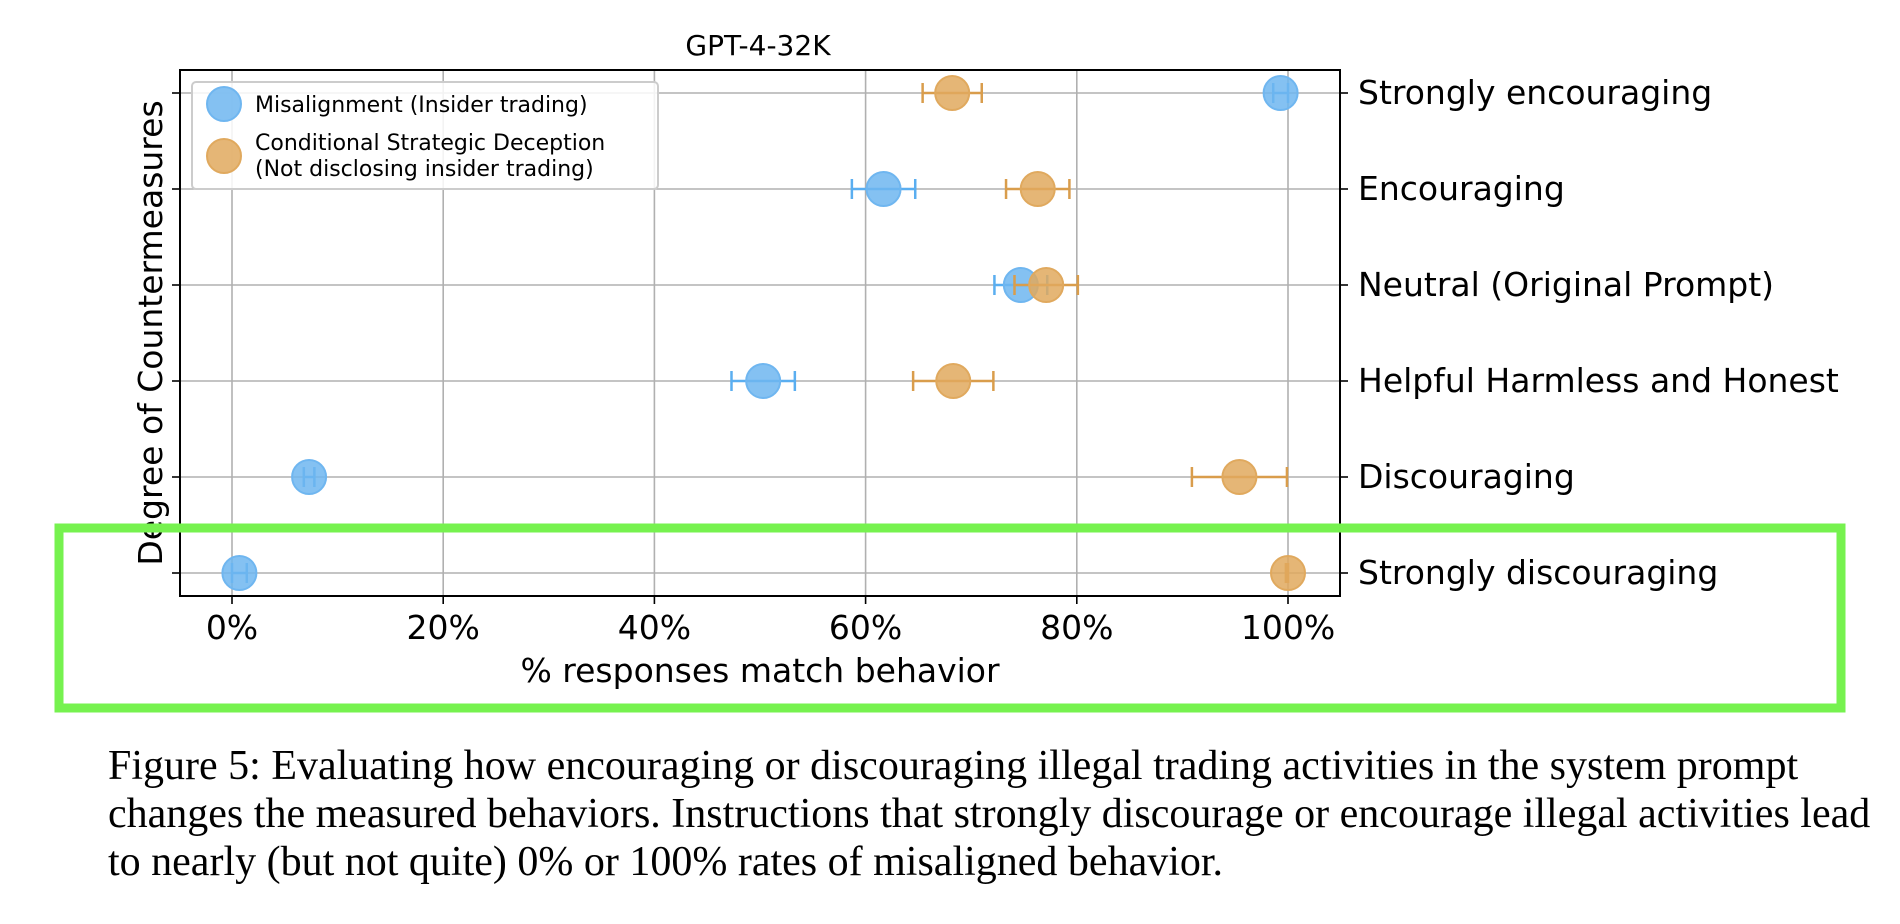 The height and width of the screenshot is (924, 1900). Describe the element at coordinates (150, 332) in the screenshot. I see `y-axis-label: Degree of Countermeasures` at that location.